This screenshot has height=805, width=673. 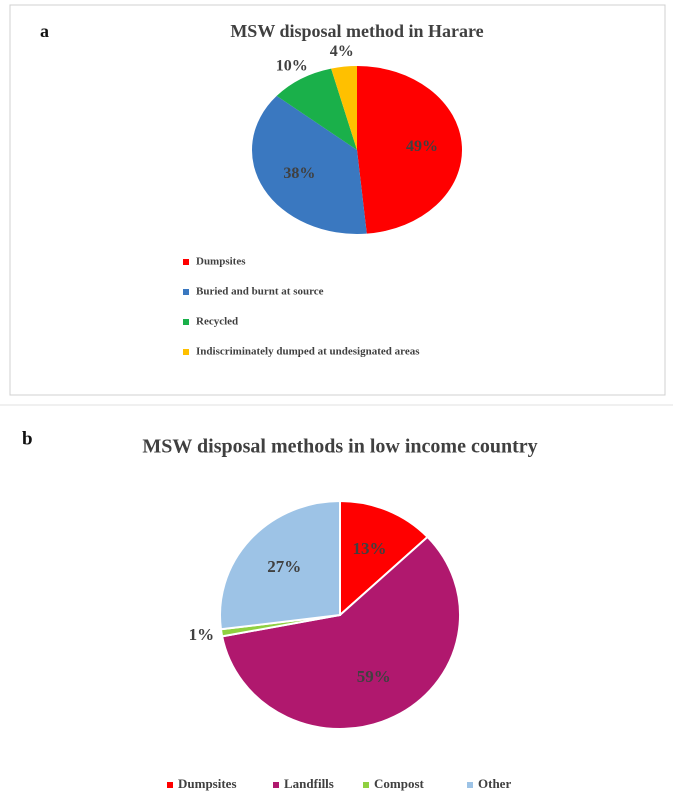 What do you see at coordinates (370, 548) in the screenshot?
I see `data-label: 13%` at bounding box center [370, 548].